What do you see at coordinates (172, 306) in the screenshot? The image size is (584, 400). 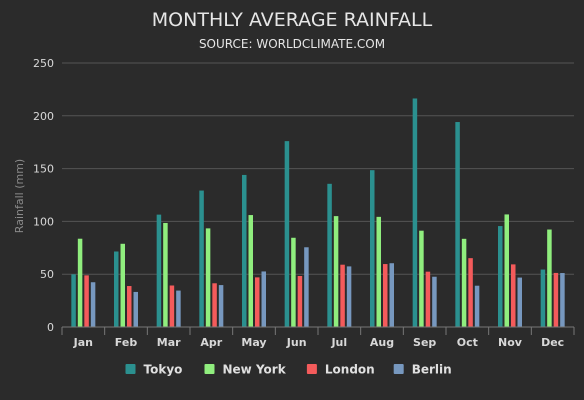 I see `bar-london-mar` at bounding box center [172, 306].